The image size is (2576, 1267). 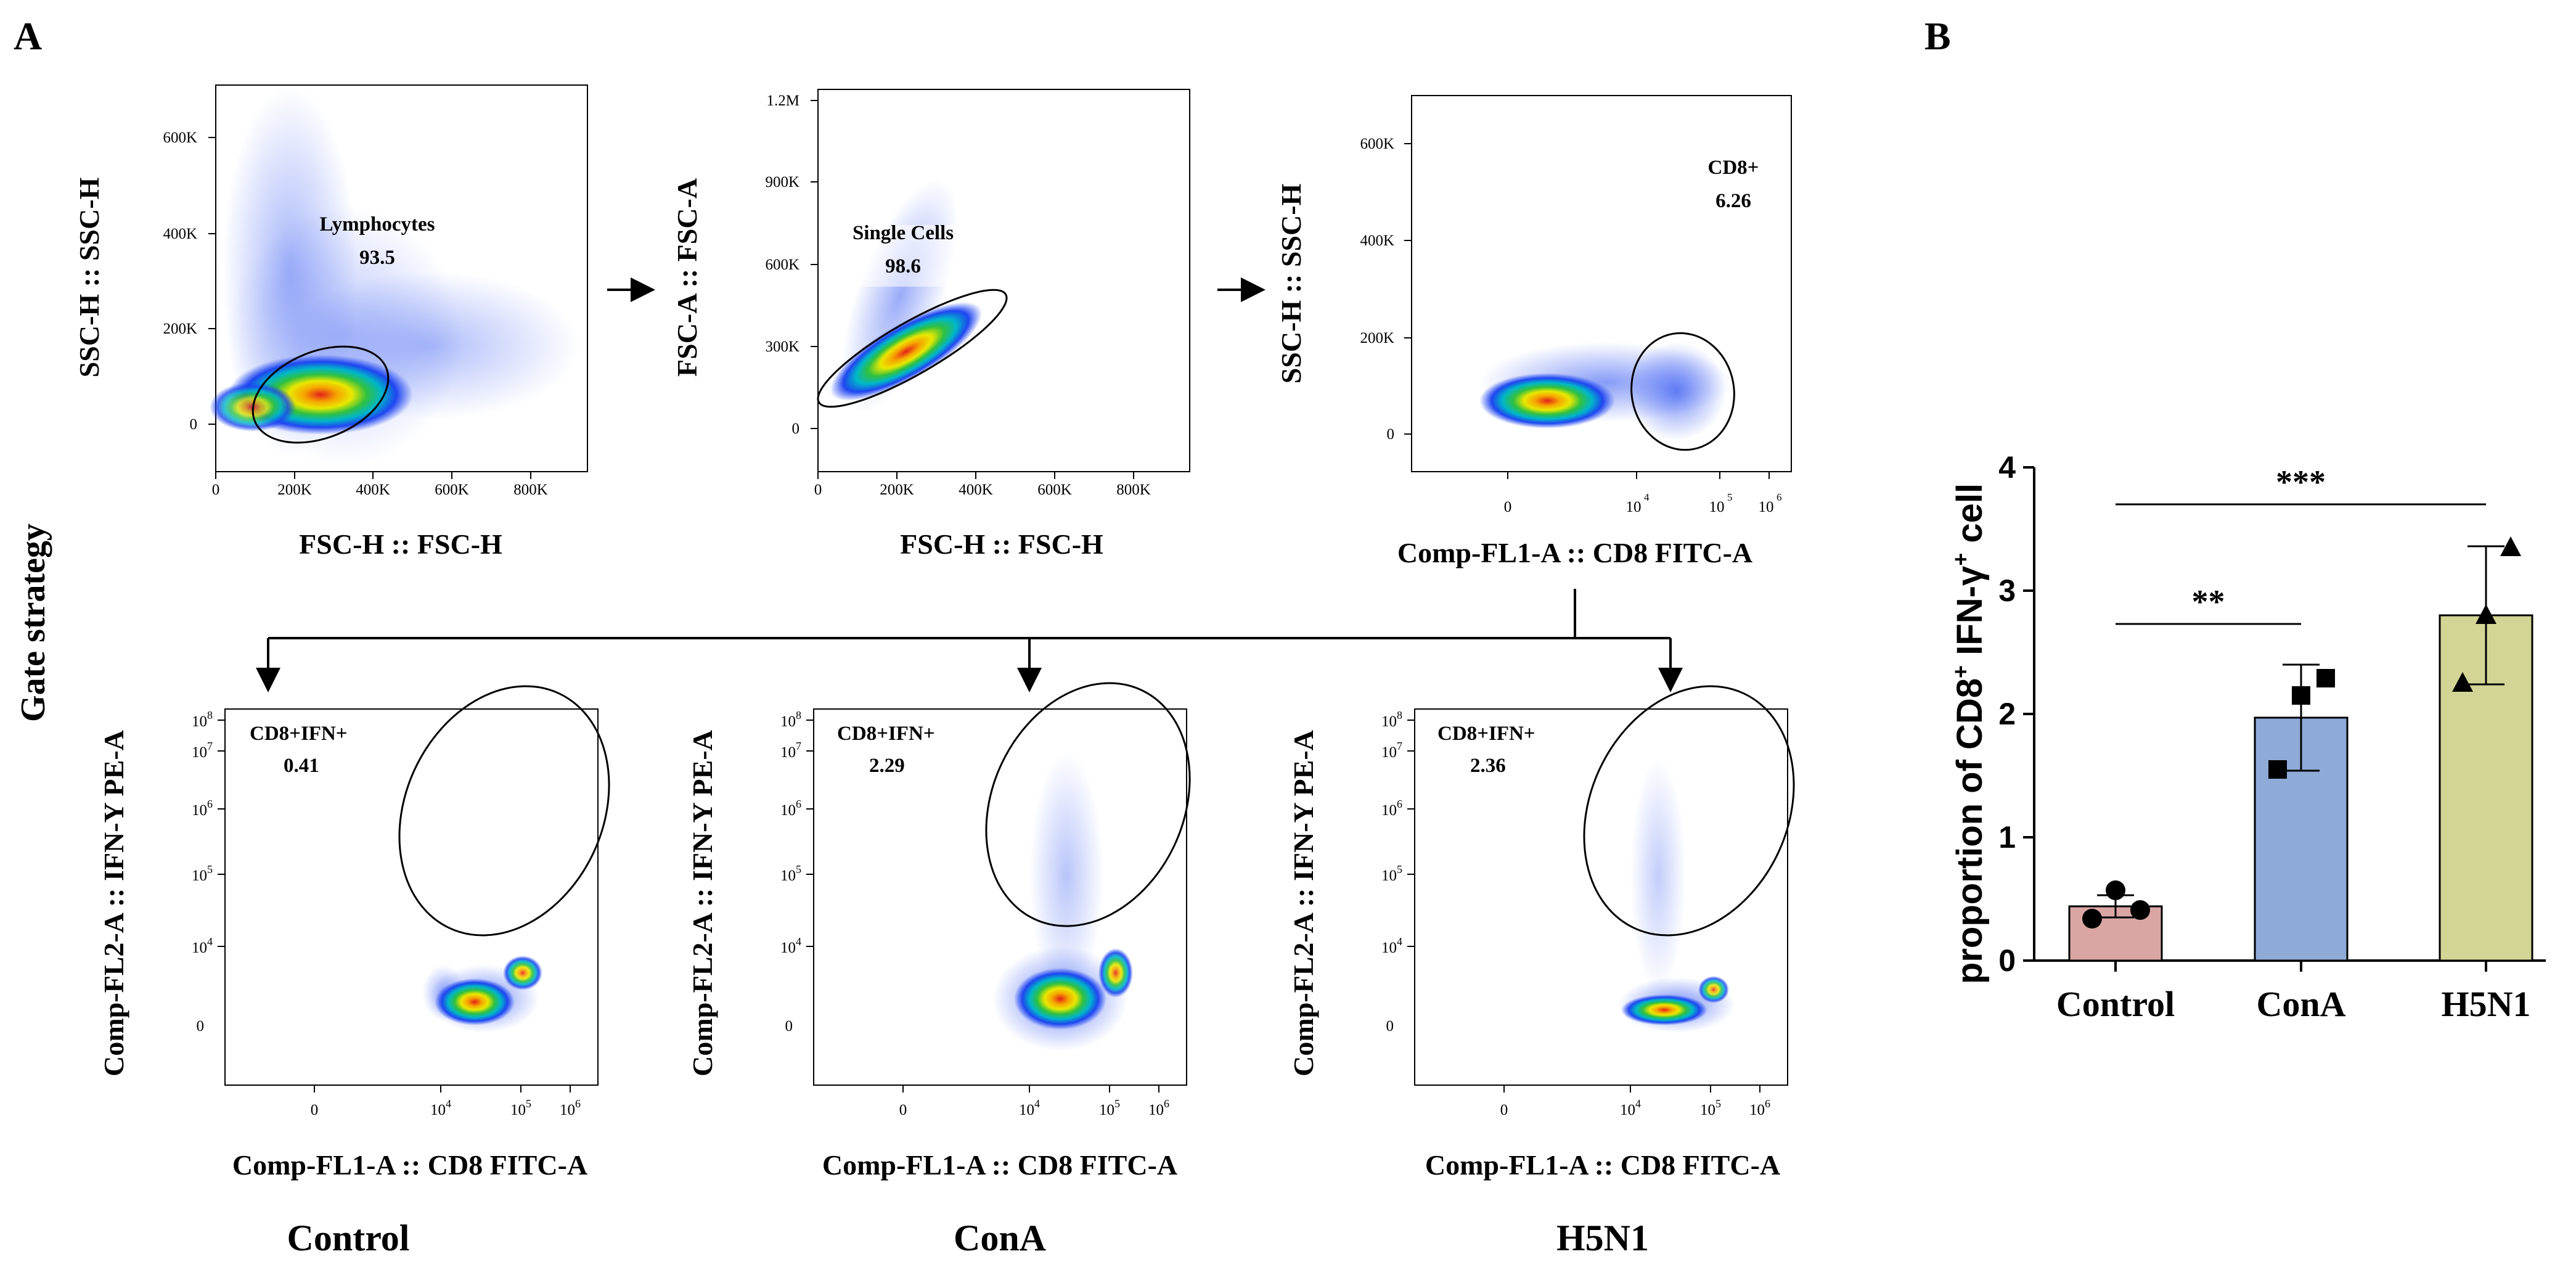 What do you see at coordinates (1969, 733) in the screenshot?
I see `bar-y-axis-label: proportion of CD8+ IFN-γ+ cell` at bounding box center [1969, 733].